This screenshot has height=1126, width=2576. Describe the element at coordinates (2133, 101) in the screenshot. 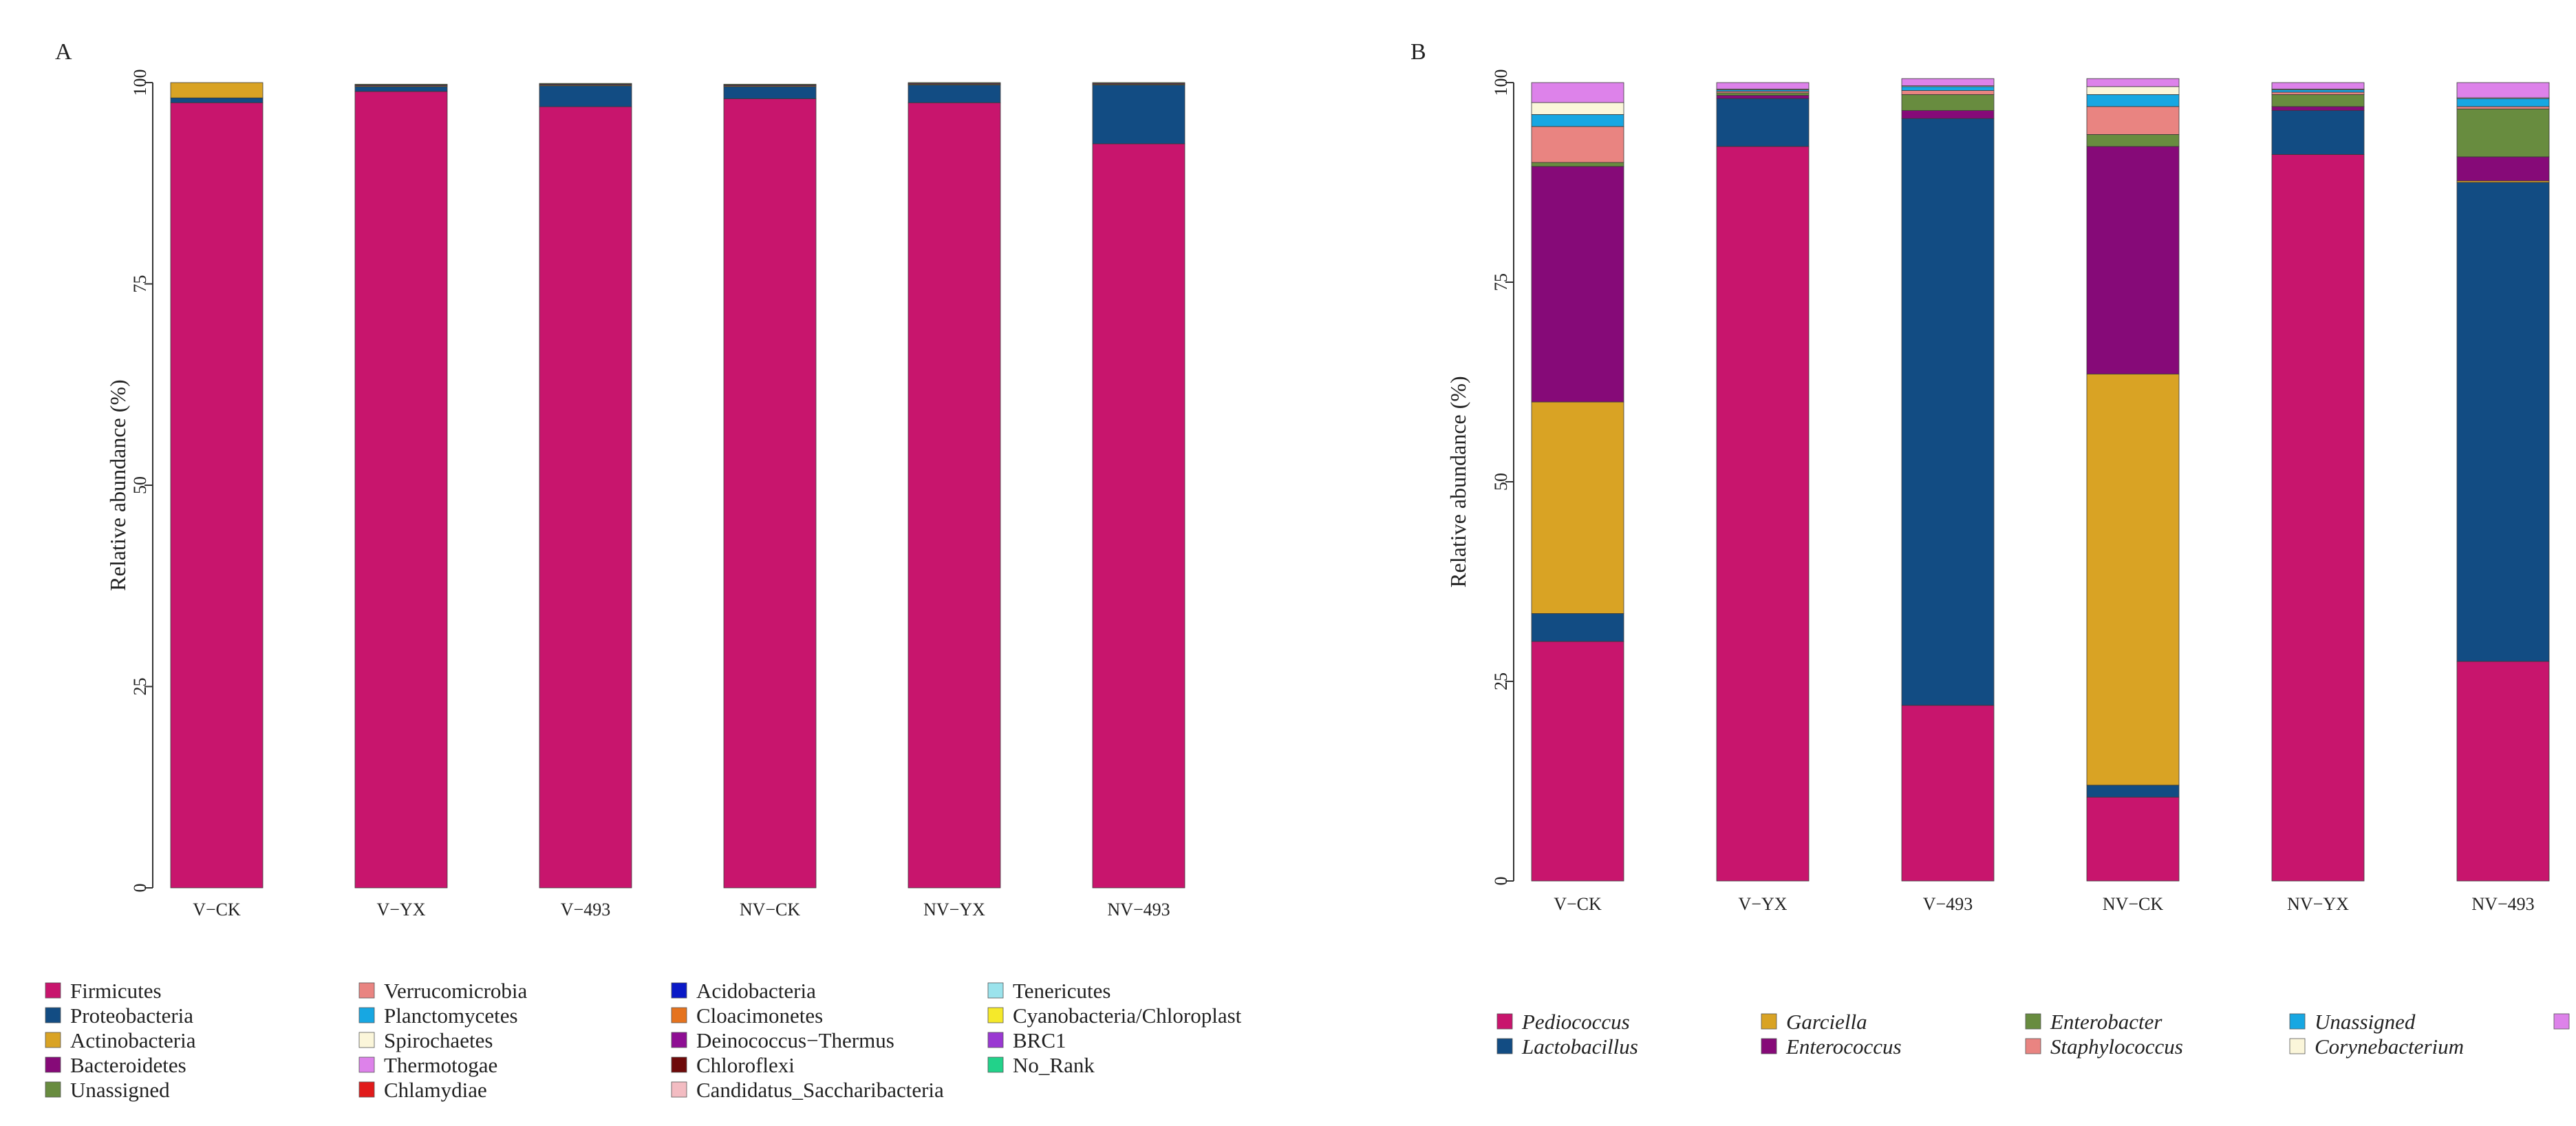

I see `panel-b-bar-nv-ck-unassigned` at that location.